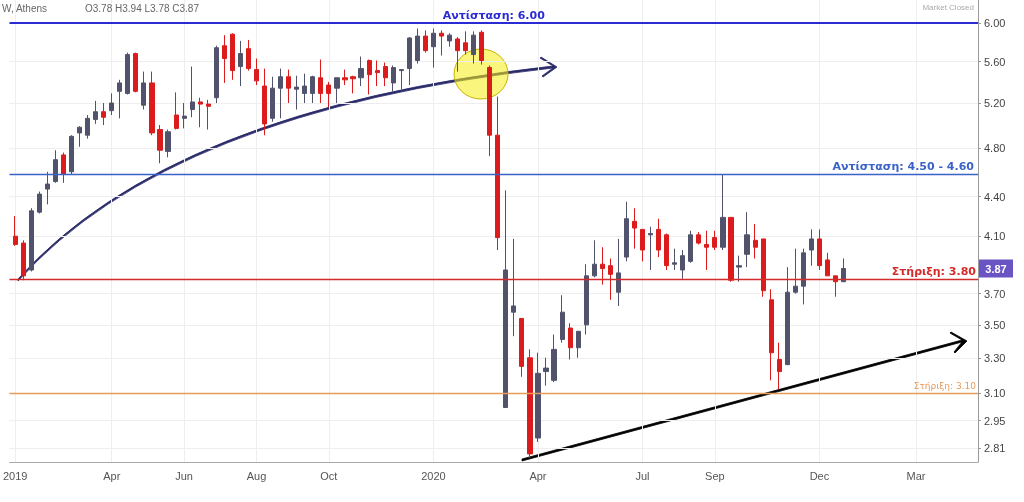 The image size is (1024, 502). What do you see at coordinates (329, 475) in the screenshot?
I see `x-tick-label: Oct` at bounding box center [329, 475].